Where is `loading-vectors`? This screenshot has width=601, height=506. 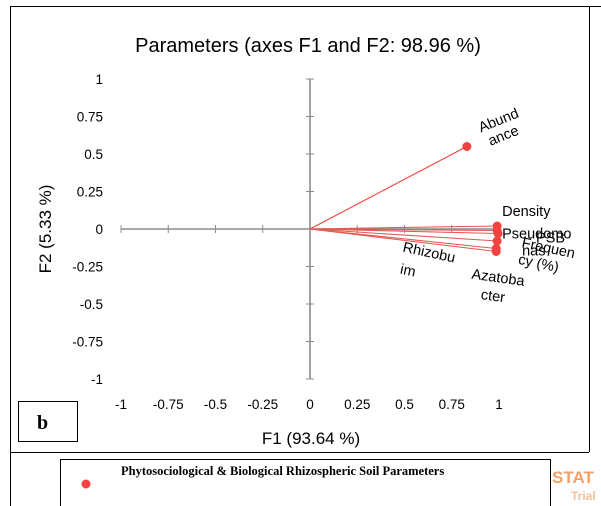 loading-vectors is located at coordinates (404, 199).